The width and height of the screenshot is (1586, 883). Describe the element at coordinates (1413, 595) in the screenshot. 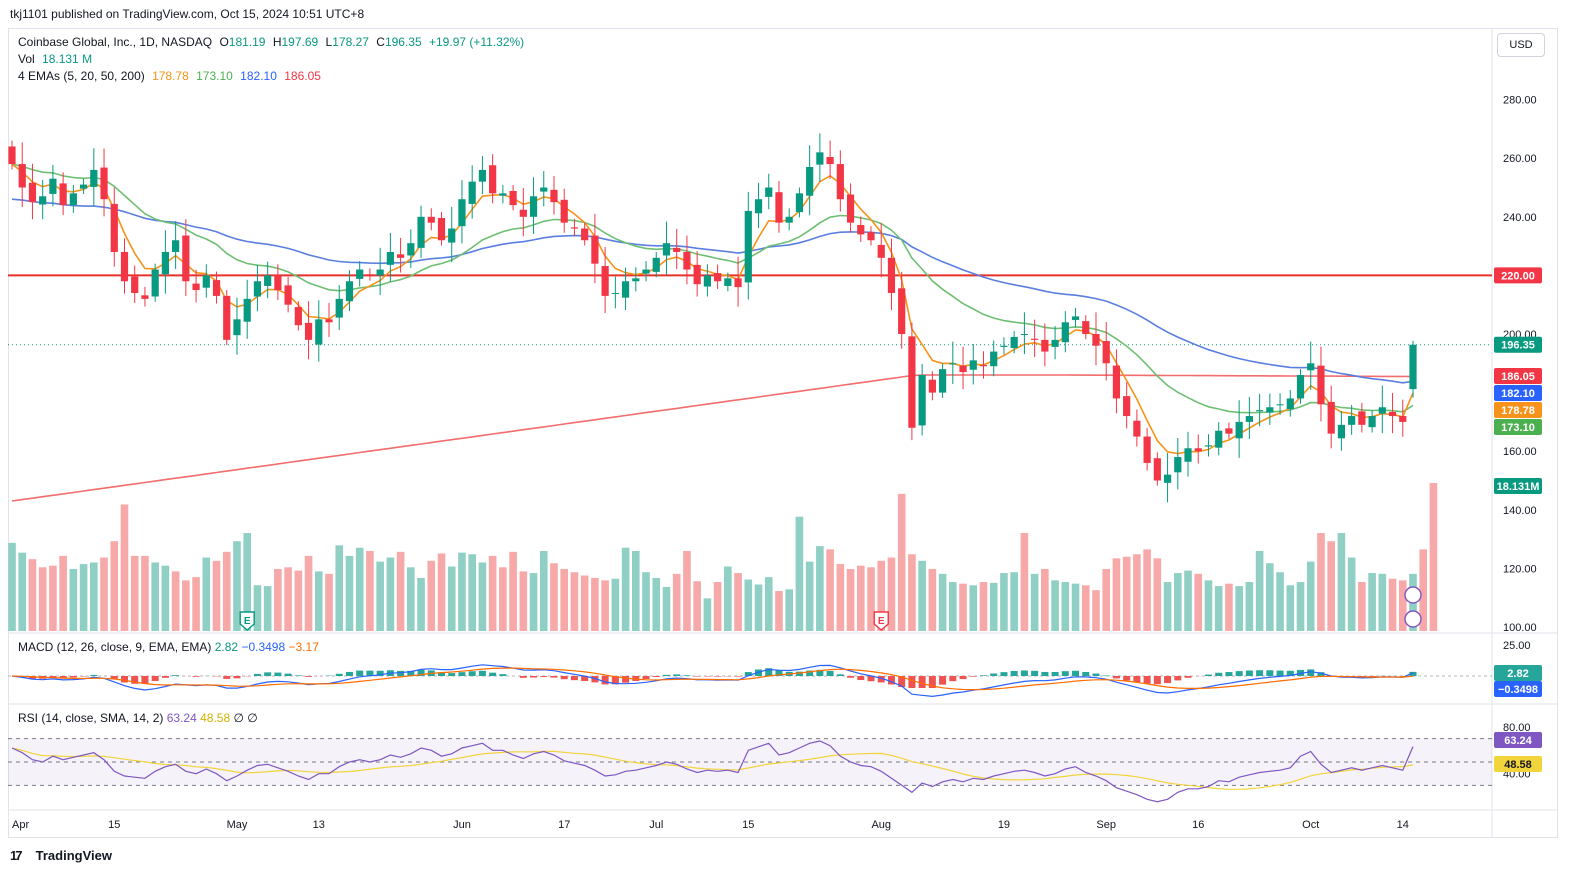

I see `dividend-event-icon` at that location.